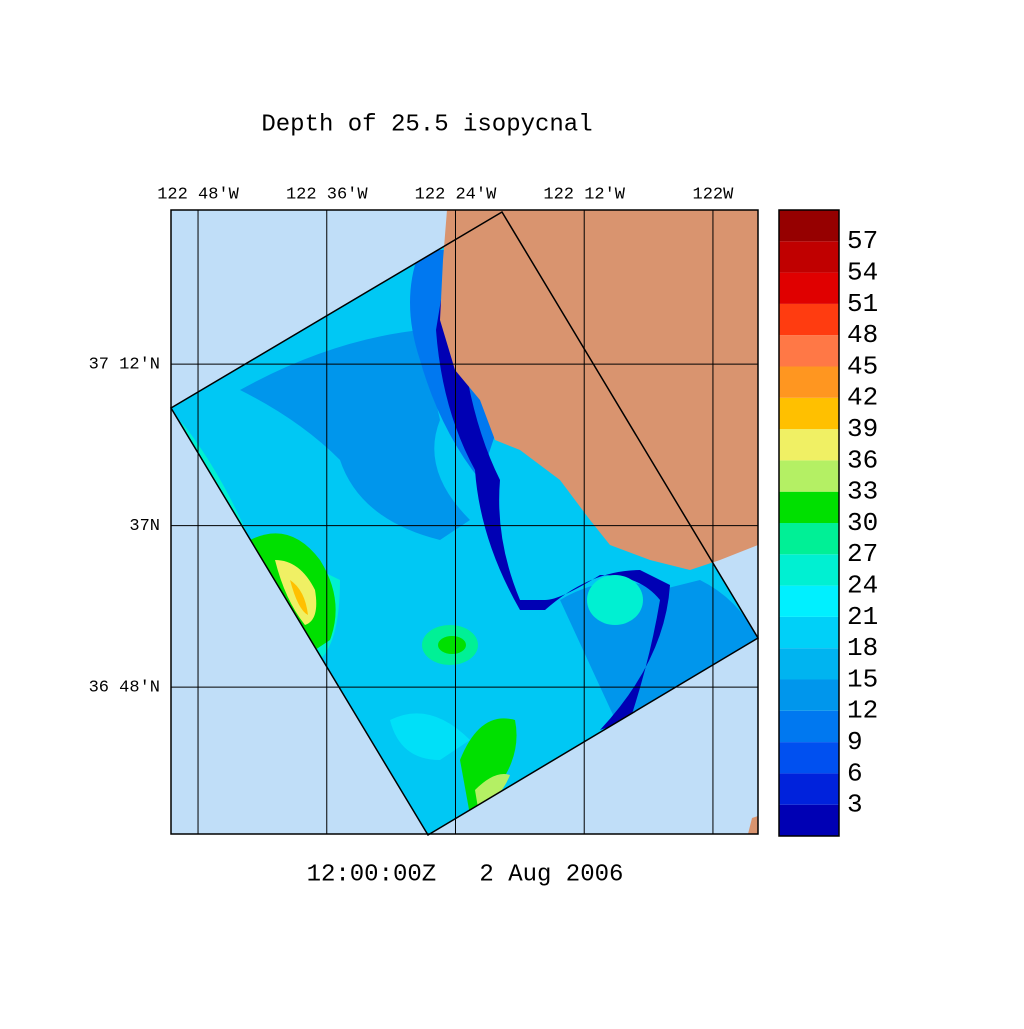 This screenshot has width=1024, height=1029. What do you see at coordinates (124, 365) in the screenshot?
I see `y-tick-label: 37 12'N` at bounding box center [124, 365].